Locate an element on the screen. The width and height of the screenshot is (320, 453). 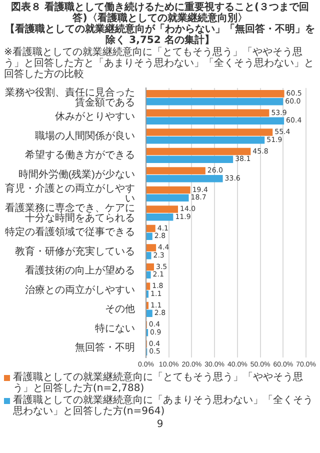
chart-title: 図表８ 看護職として働き続けるために重要視すること(３つまで回答)〈看護職としての就業継続意向別〉 is located at coordinates (160, 13).